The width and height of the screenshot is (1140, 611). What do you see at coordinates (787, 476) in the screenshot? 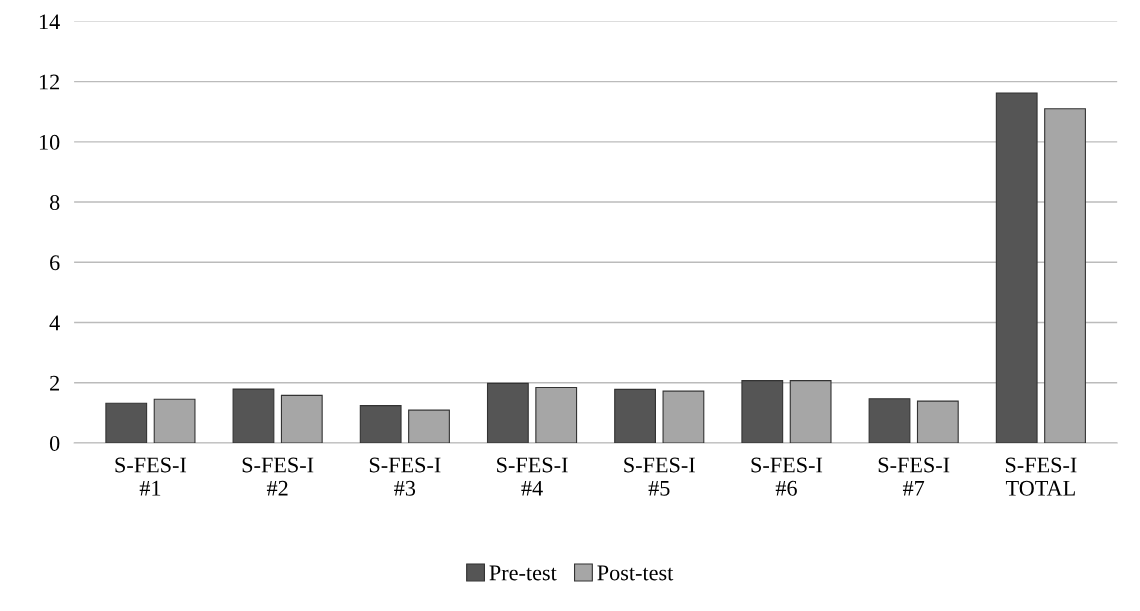
I see `x-tick-label: S-FES-I #6` at bounding box center [787, 476].